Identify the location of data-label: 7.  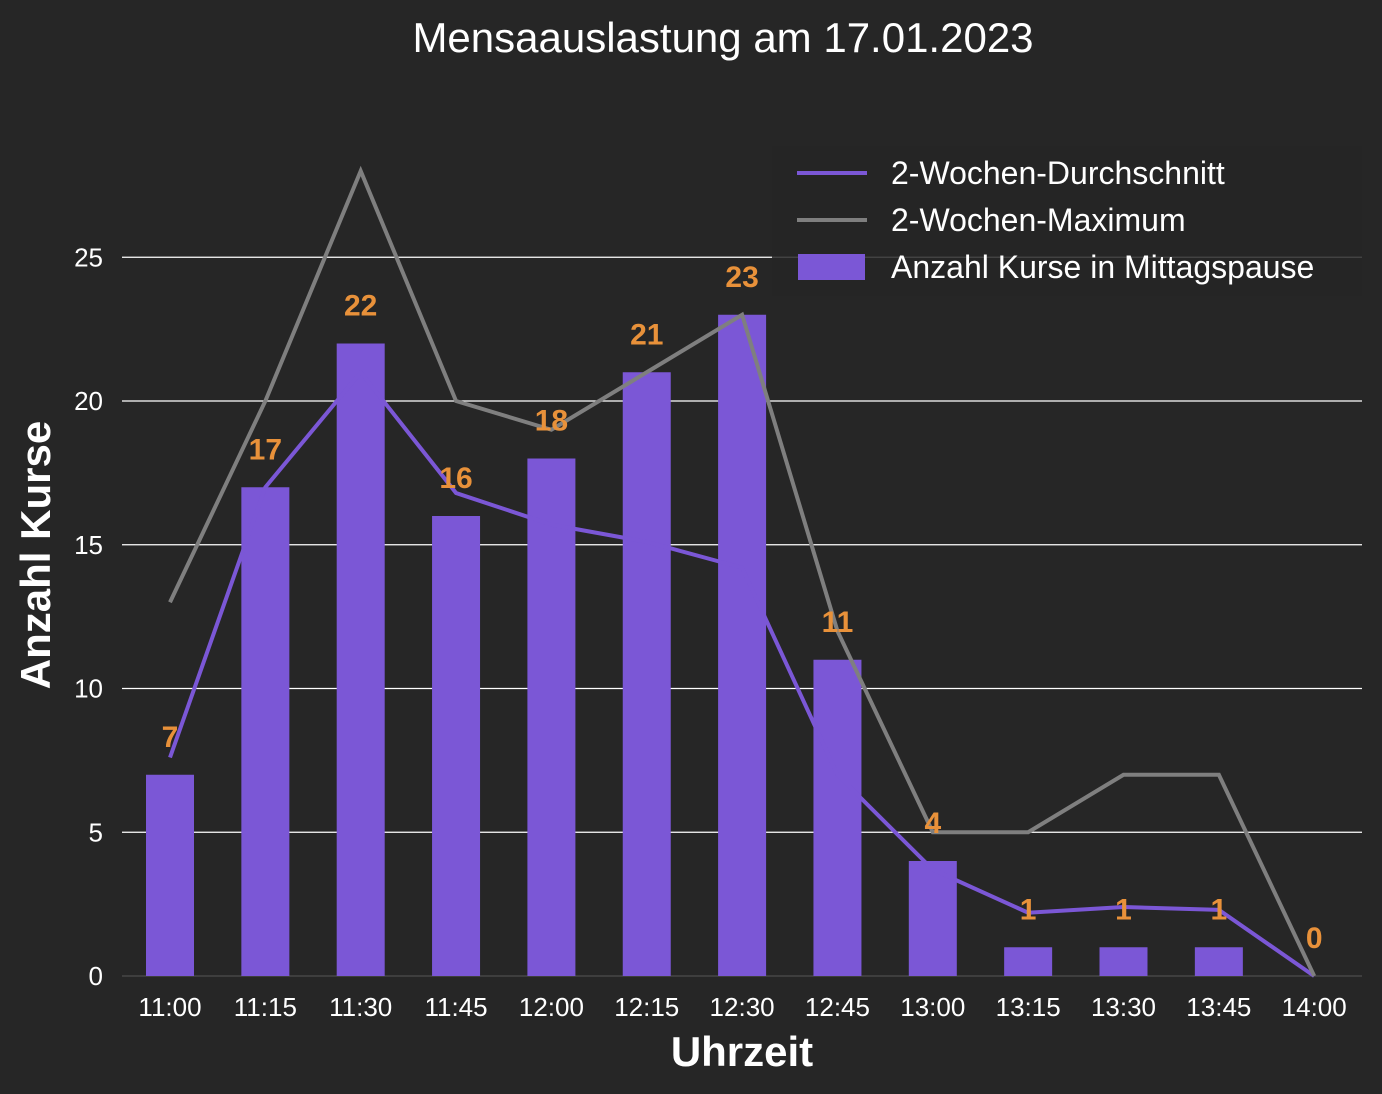
(170, 737).